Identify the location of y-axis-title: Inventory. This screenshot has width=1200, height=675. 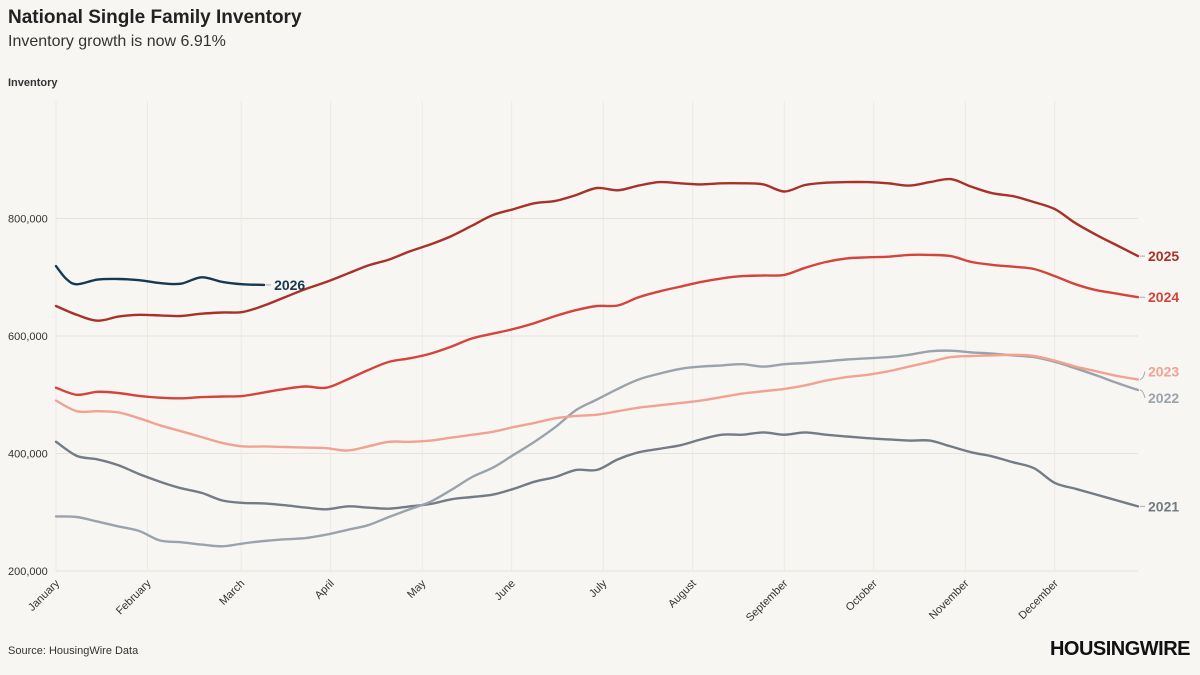
(33, 83).